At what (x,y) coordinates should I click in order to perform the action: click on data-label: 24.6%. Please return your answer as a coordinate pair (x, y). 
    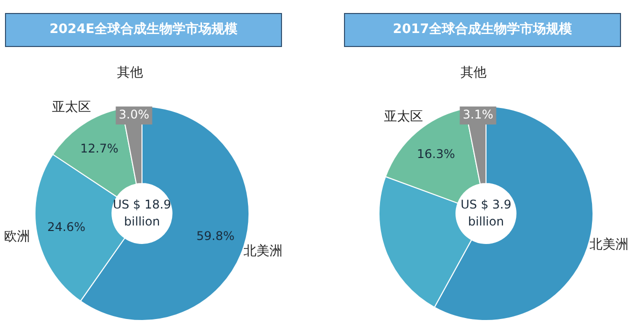
    Looking at the image, I should click on (66, 227).